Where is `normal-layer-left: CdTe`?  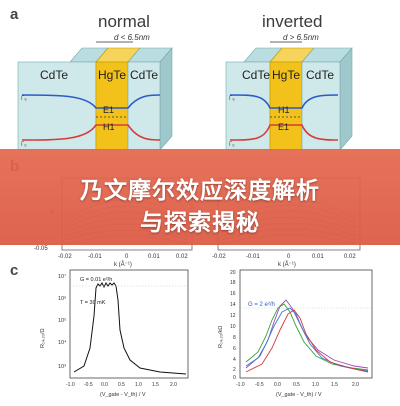
normal-layer-left: CdTe is located at coordinates (54, 75).